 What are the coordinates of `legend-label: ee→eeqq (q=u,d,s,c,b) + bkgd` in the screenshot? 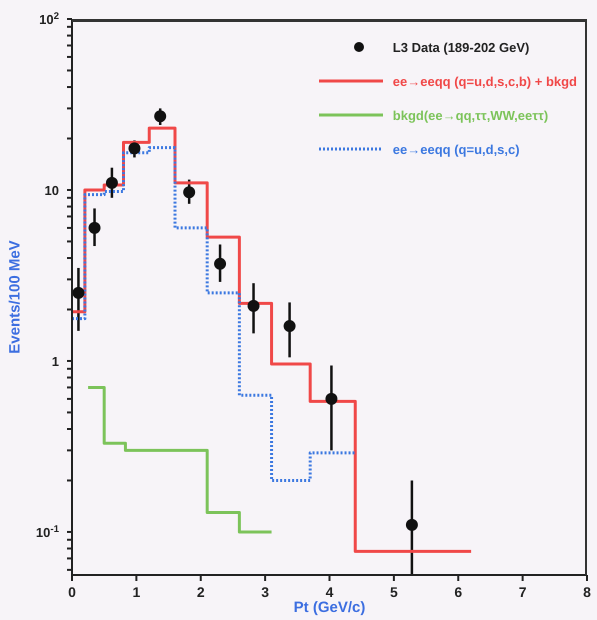 It's located at (484, 81).